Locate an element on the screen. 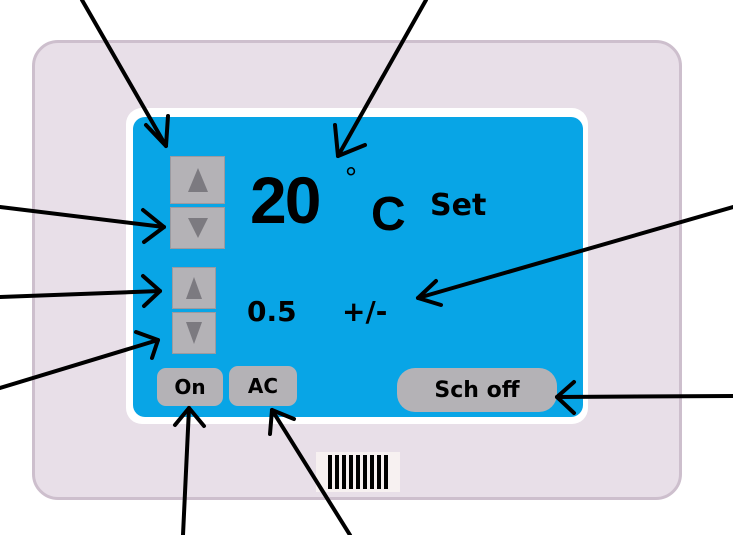 The height and width of the screenshot is (535, 733). schedule-button-label: Sch off is located at coordinates (477, 390).